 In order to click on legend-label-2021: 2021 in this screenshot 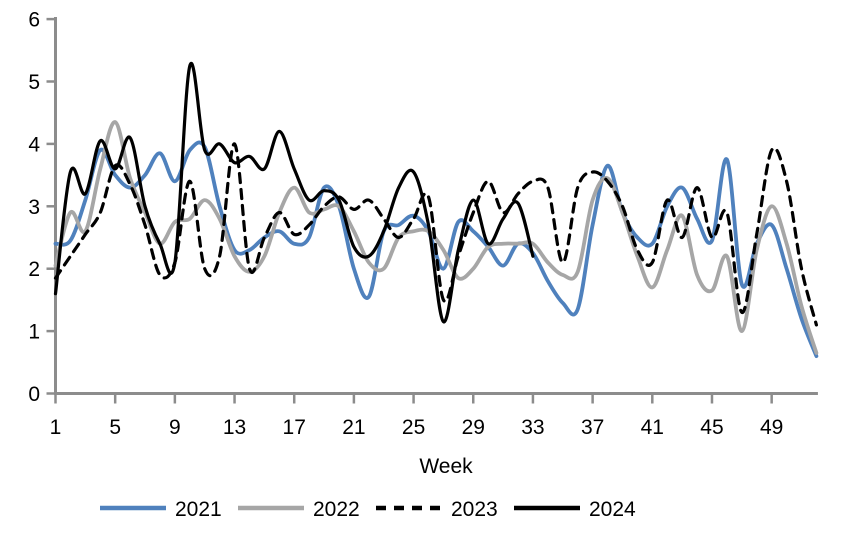, I will do `click(198, 509)`.